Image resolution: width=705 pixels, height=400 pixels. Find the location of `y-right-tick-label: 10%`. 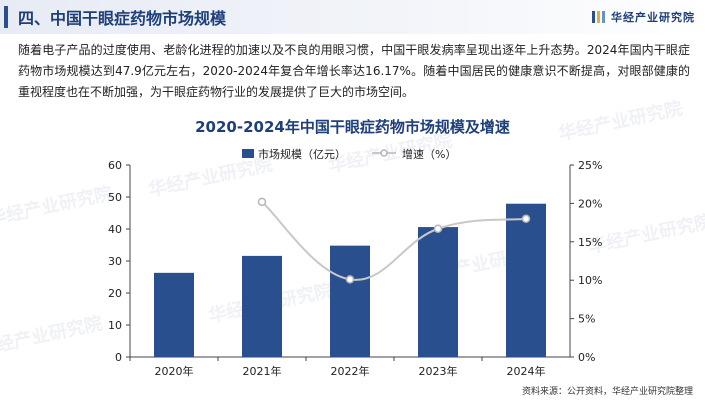

y-right-tick-label: 10% is located at coordinates (590, 280).